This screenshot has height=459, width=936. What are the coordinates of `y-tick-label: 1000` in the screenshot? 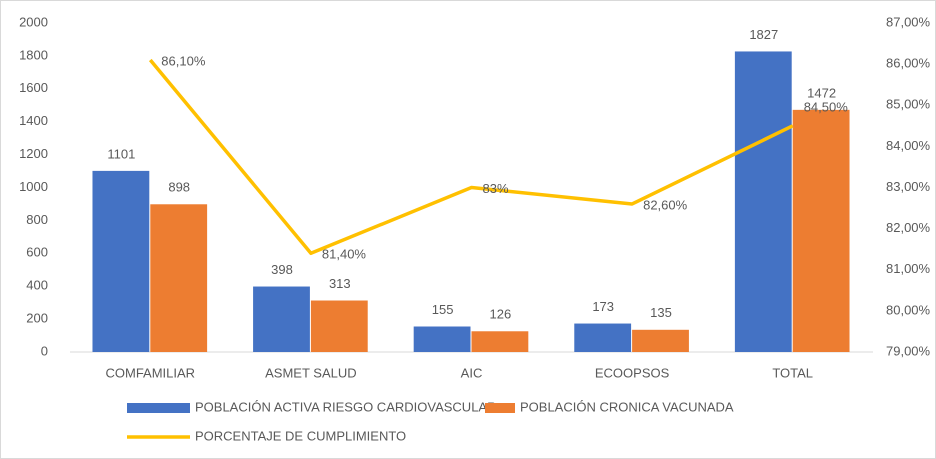 It's located at (33, 186).